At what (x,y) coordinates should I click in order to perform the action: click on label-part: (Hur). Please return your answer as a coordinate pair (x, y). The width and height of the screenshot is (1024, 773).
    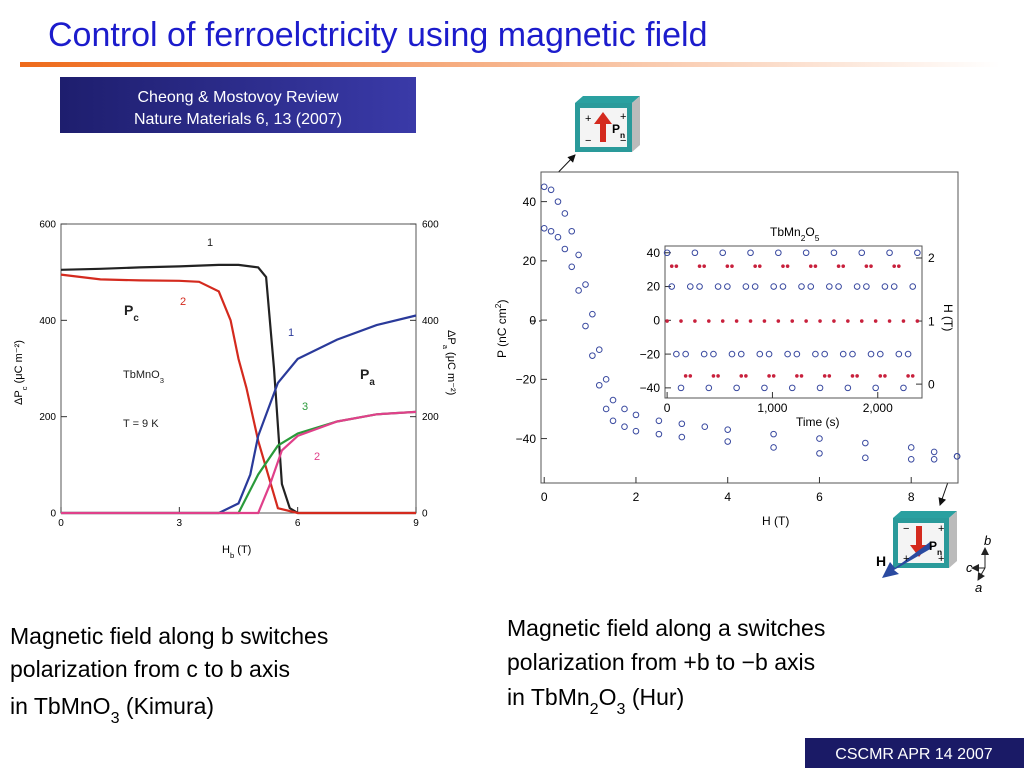
    Looking at the image, I should click on (654, 697).